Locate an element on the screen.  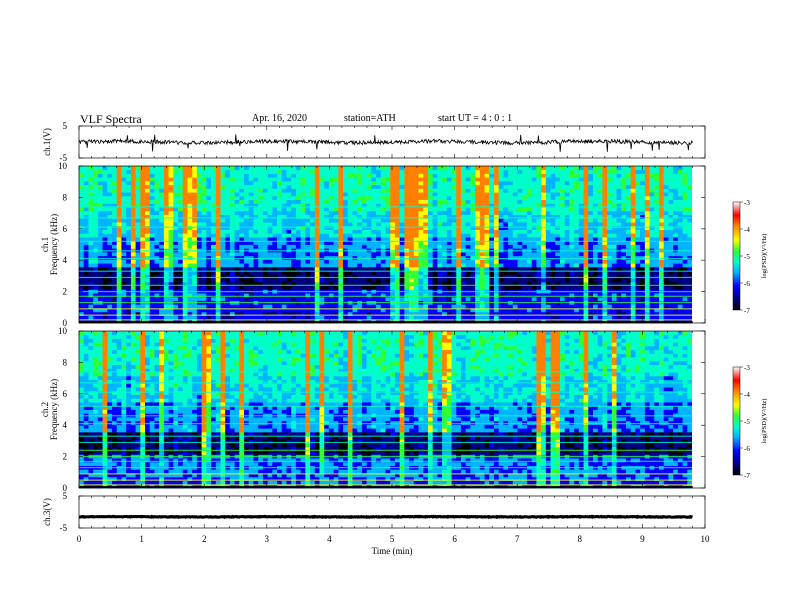
date-label: Apr. 16, 2020 is located at coordinates (279, 118).